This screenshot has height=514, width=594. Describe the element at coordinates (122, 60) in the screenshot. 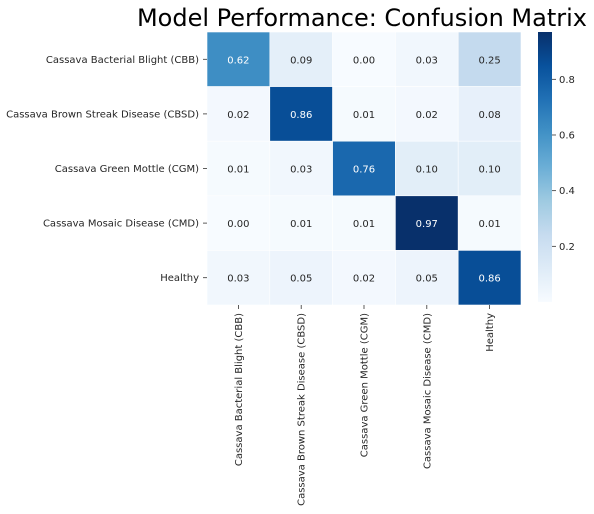

I see `y-tick-label: Cassava Bacterial Blight (CBB)` at that location.